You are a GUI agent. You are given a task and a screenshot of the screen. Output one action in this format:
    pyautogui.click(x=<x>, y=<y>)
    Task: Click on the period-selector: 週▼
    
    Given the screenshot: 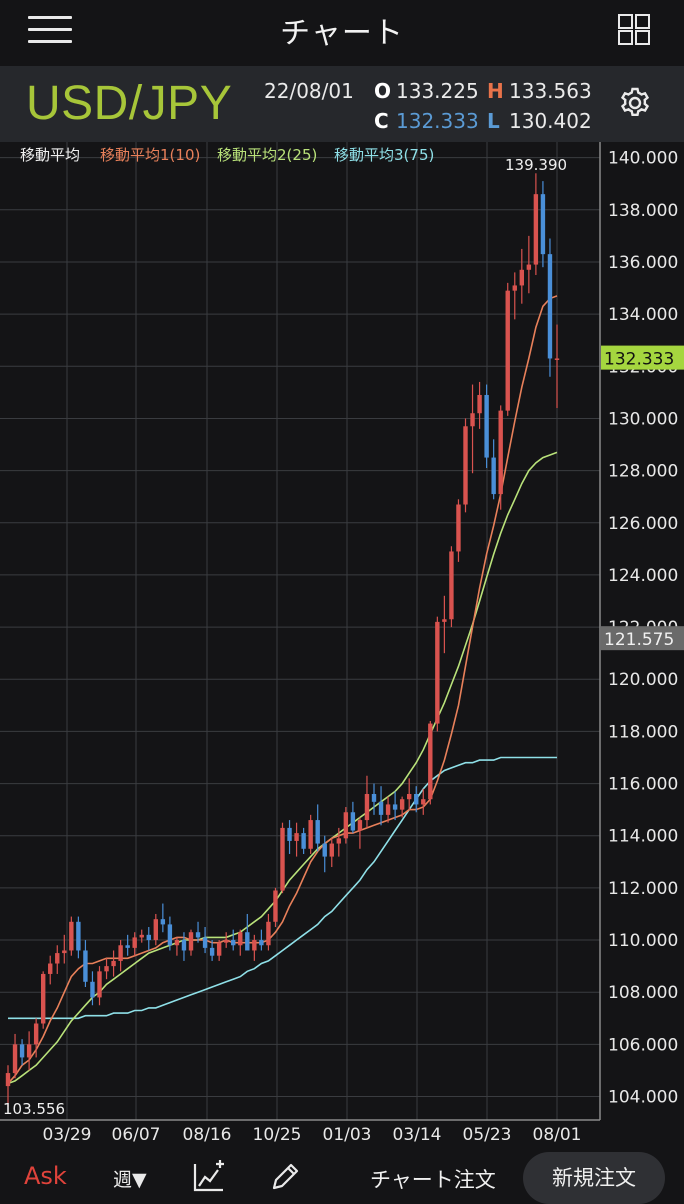 What is the action you would take?
    pyautogui.click(x=130, y=1180)
    